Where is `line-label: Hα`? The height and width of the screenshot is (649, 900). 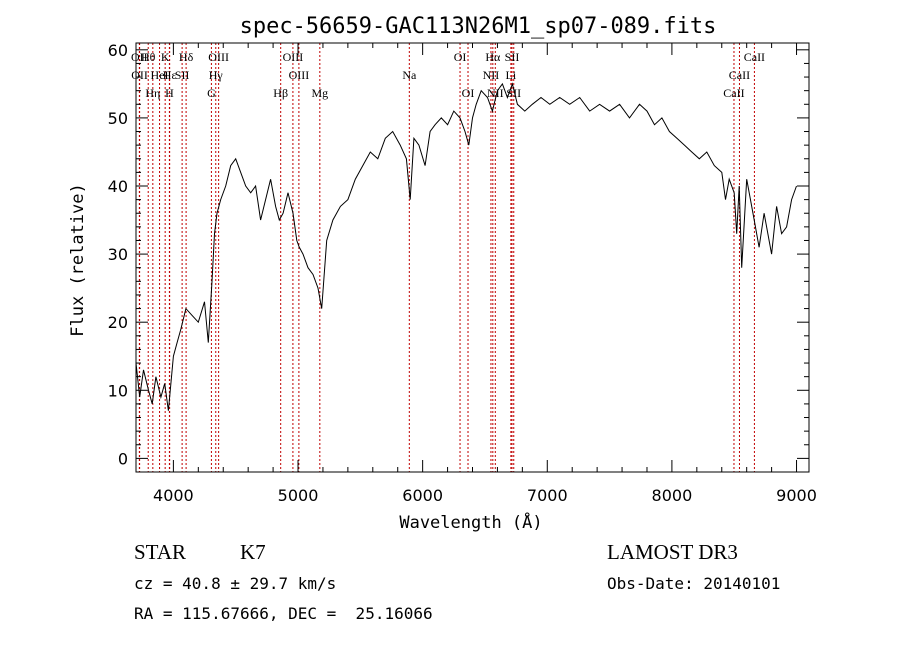 line-label: Hα is located at coordinates (493, 57).